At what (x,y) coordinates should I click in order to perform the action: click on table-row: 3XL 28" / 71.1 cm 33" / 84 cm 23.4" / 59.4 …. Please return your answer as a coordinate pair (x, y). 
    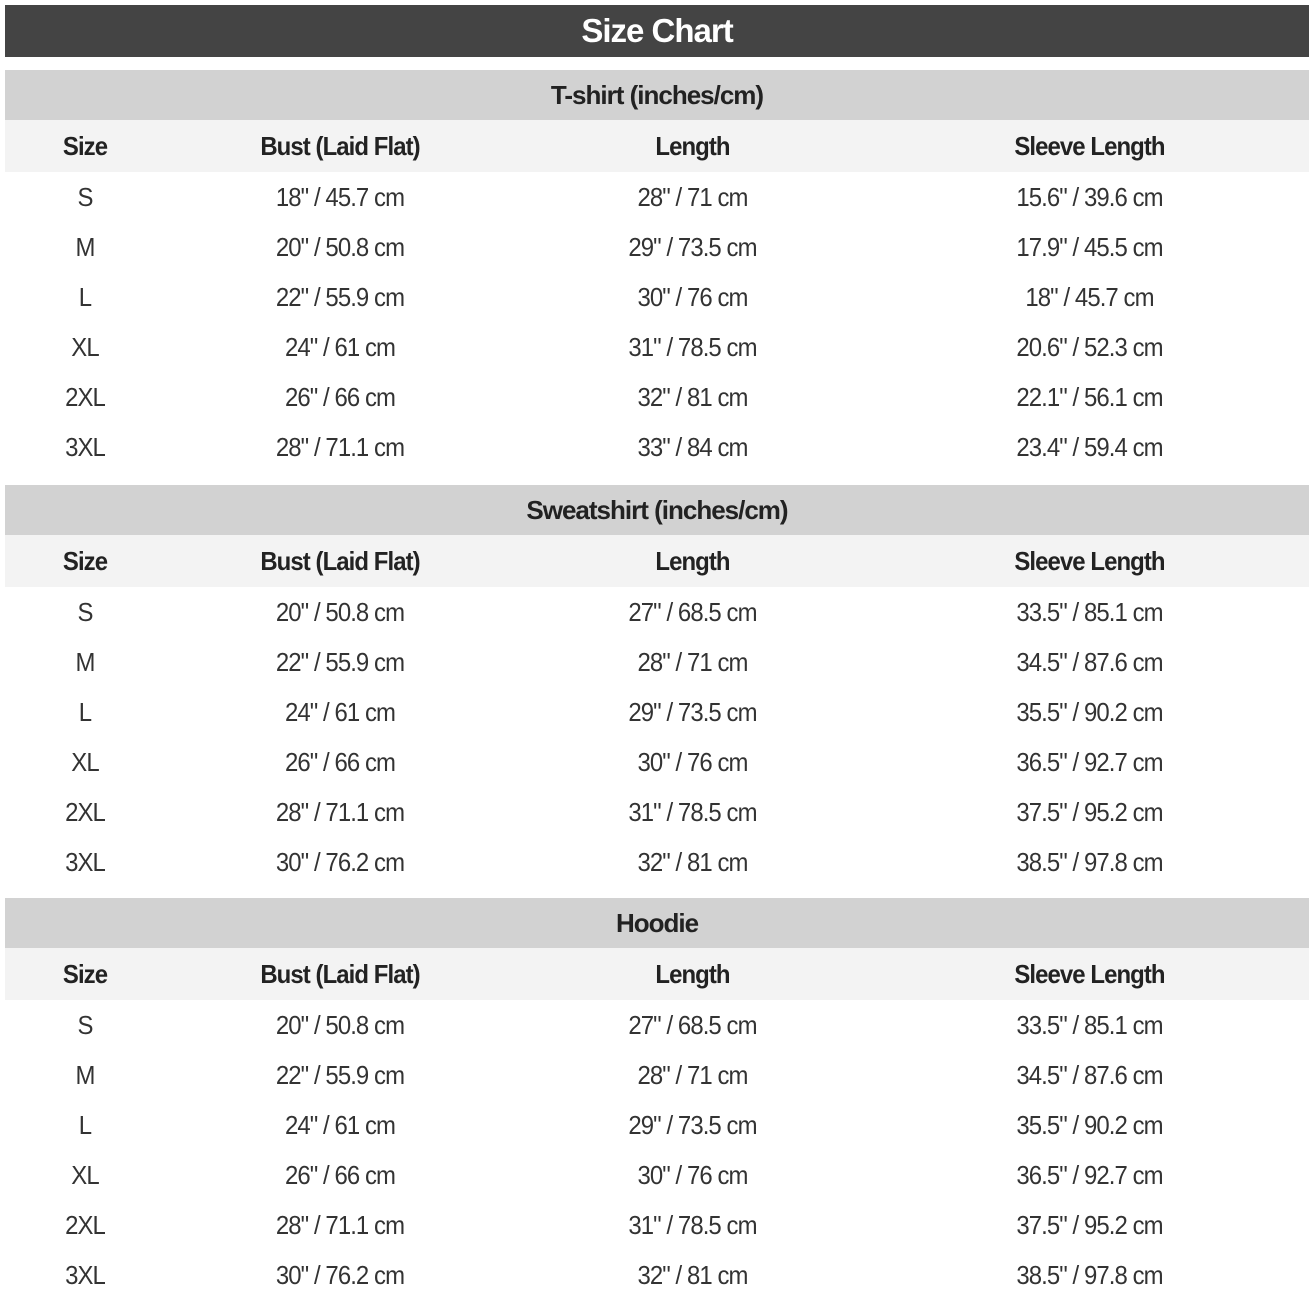
    Looking at the image, I should click on (657, 447).